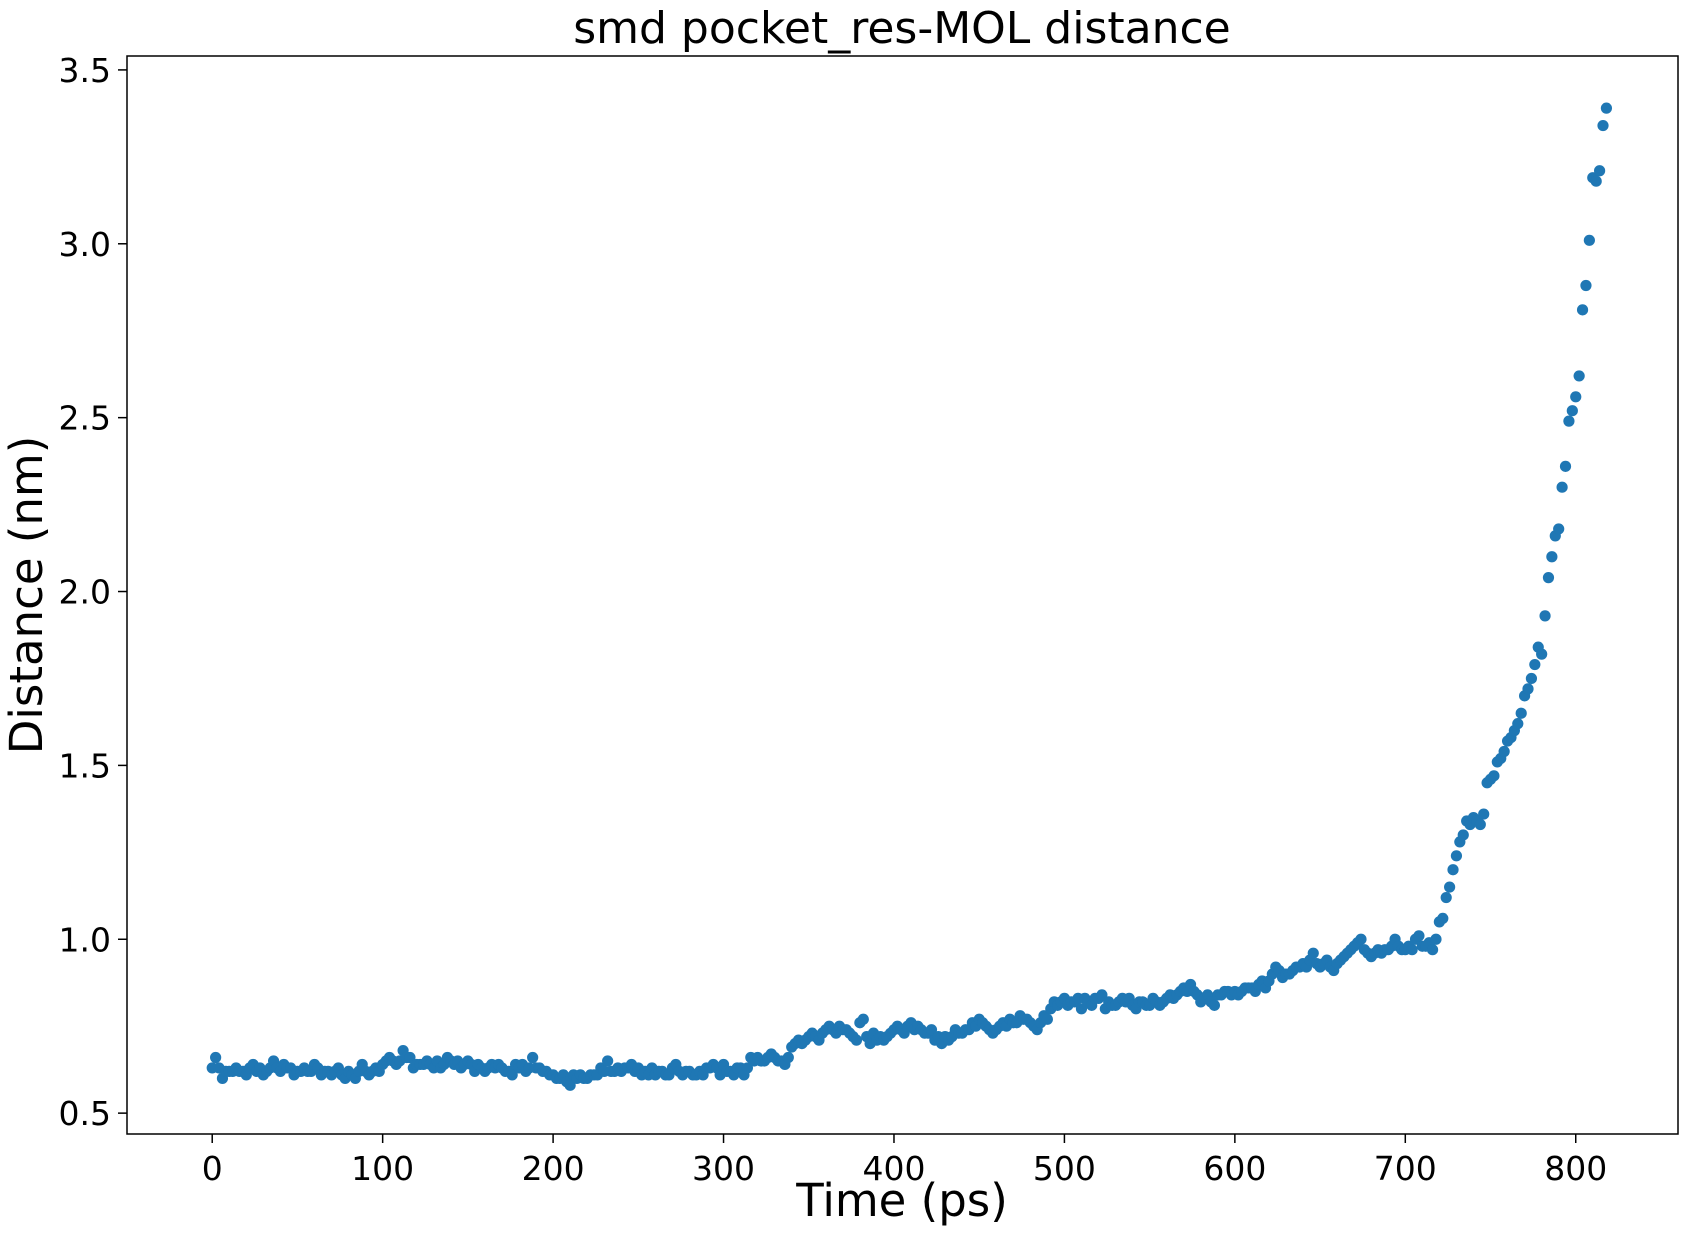  Describe the element at coordinates (85, 418) in the screenshot. I see `y-tick-label: 2.5` at that location.